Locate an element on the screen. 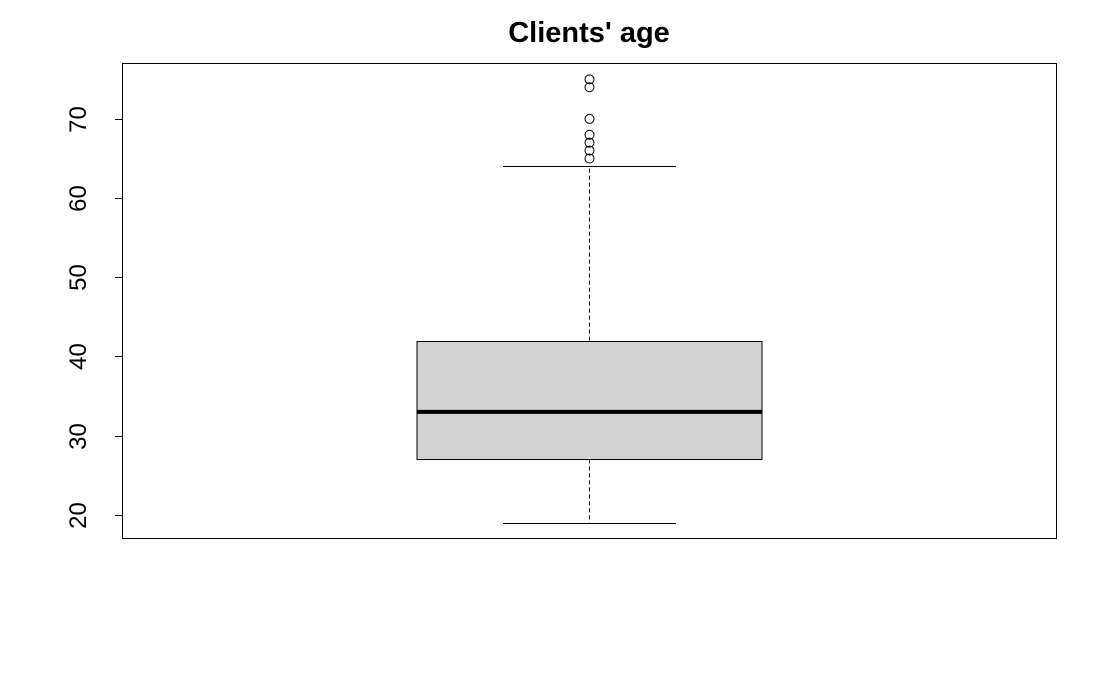 The height and width of the screenshot is (692, 1120). chart-title: Clients' age is located at coordinates (589, 33).